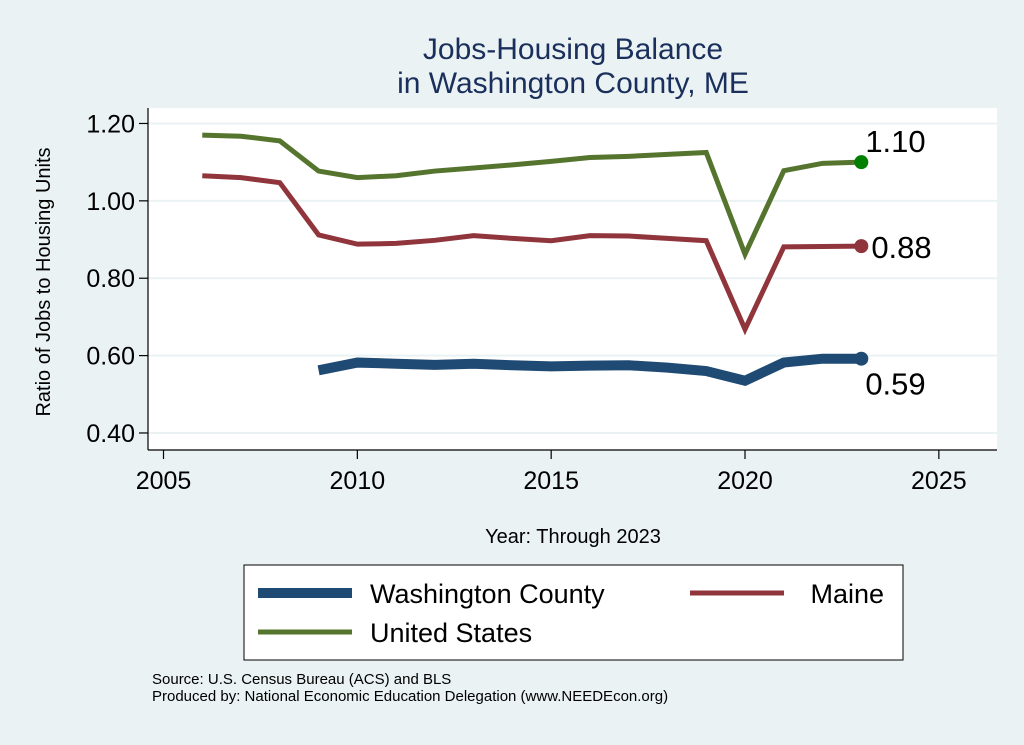 The image size is (1024, 745). What do you see at coordinates (901, 247) in the screenshot?
I see `end-label-maine: 0.88` at bounding box center [901, 247].